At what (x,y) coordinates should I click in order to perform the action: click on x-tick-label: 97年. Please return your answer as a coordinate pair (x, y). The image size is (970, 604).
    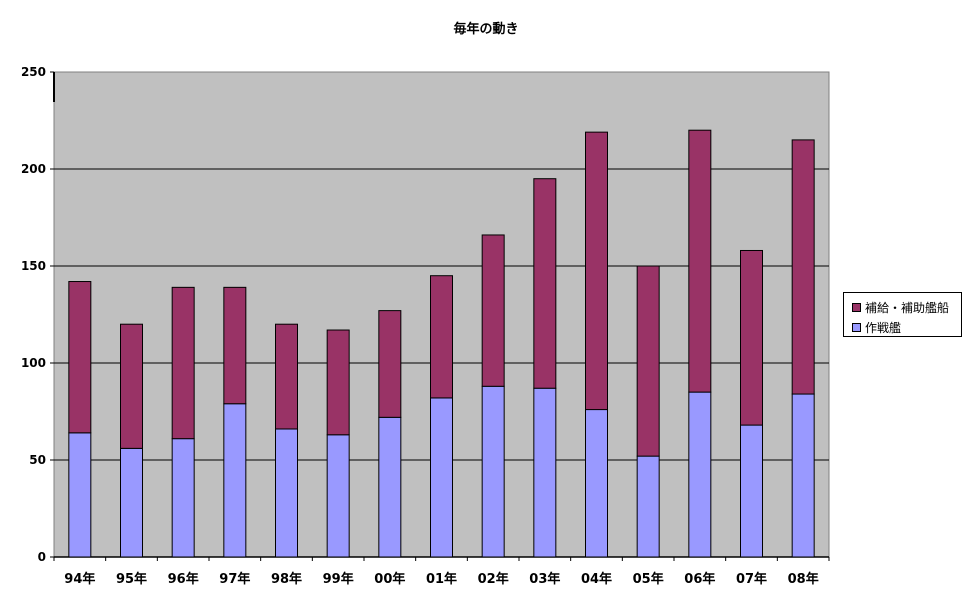
    Looking at the image, I should click on (234, 579).